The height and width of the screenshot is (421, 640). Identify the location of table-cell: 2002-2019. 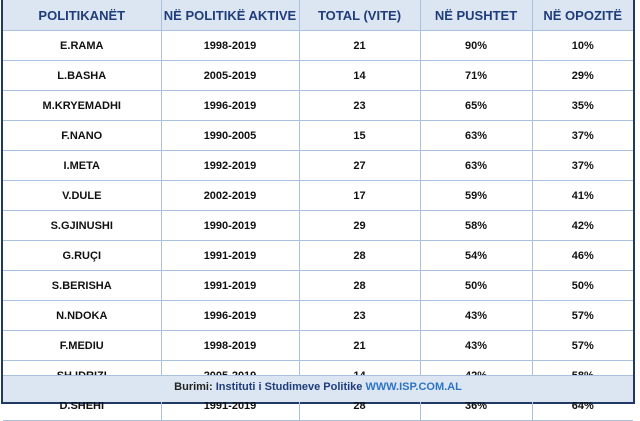
(230, 195).